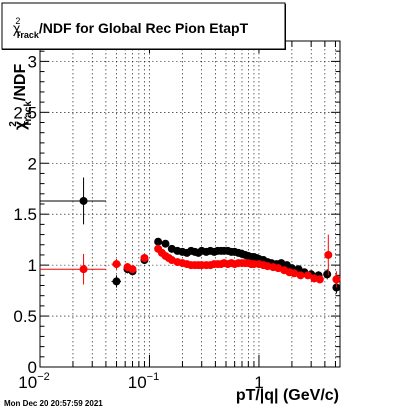 This screenshot has width=400, height=409. What do you see at coordinates (287, 395) in the screenshot?
I see `x-axis-label: pT/|q| (GeV/c)` at bounding box center [287, 395].